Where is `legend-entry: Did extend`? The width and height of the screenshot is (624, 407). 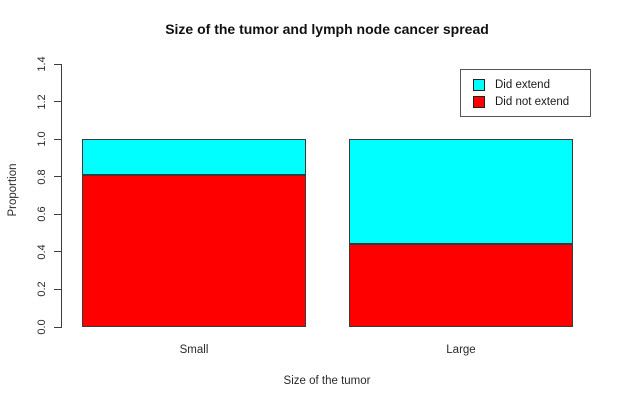
legend-entry: Did extend is located at coordinates (531, 85).